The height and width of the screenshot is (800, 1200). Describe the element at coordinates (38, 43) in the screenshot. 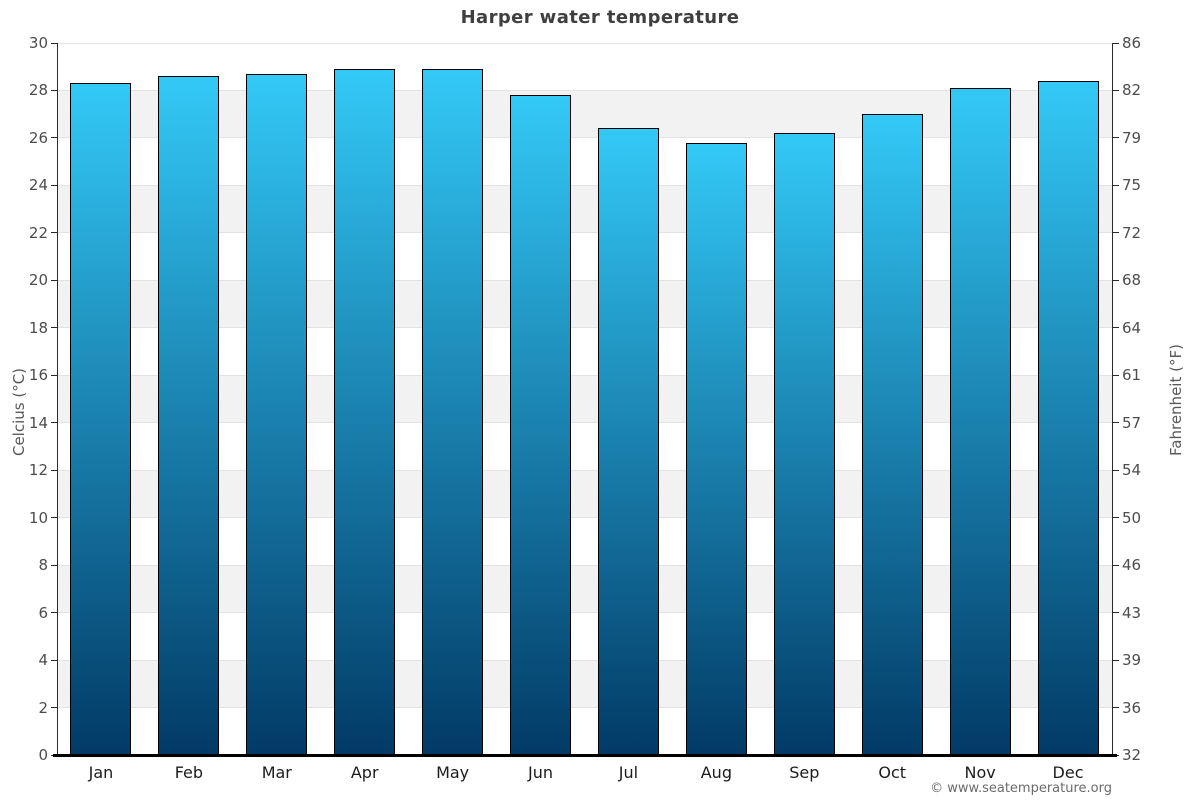

I see `y-axis-label-celsius: 30` at that location.